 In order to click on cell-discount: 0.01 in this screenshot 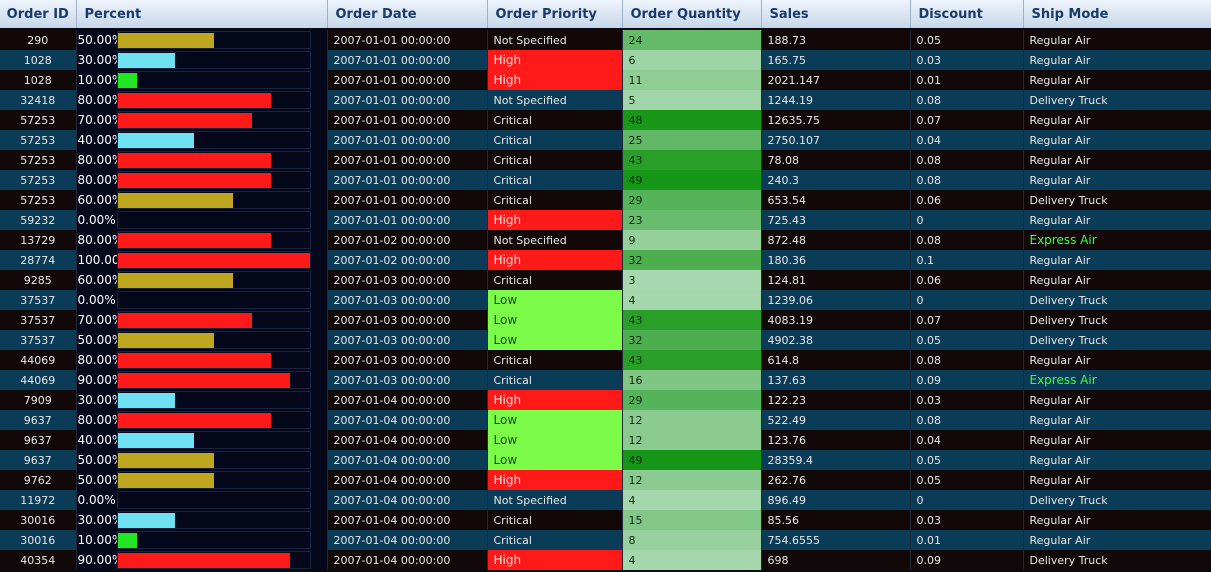, I will do `click(967, 540)`.